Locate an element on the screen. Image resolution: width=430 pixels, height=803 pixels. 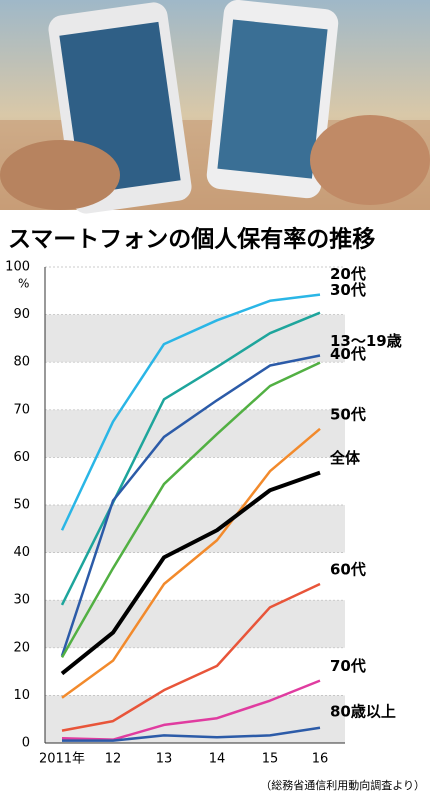
y-tick-label: 10 is located at coordinates (21, 695).